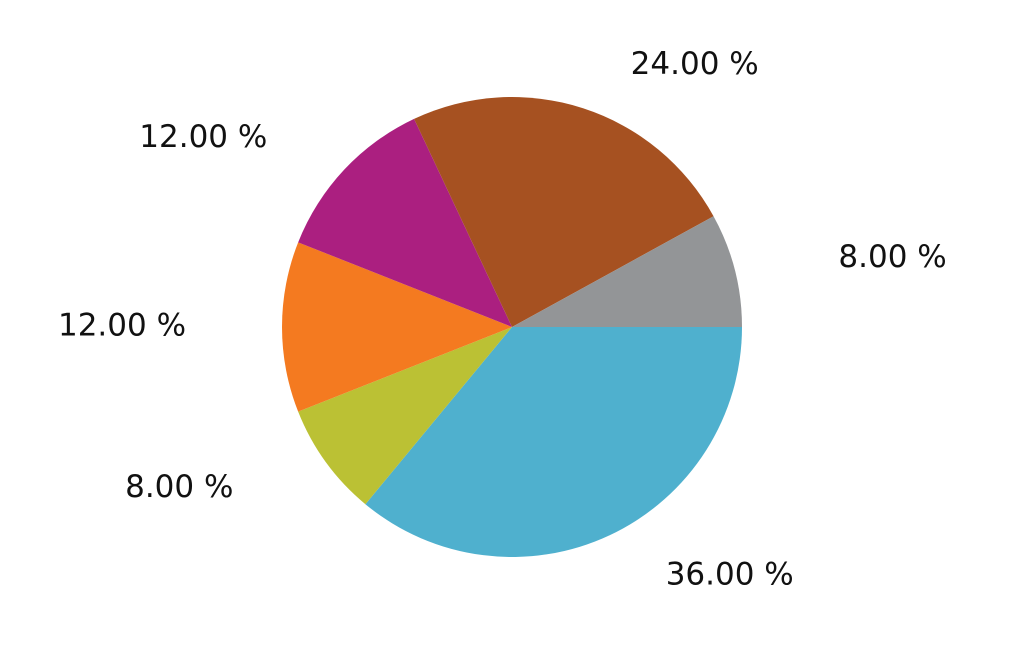 The height and width of the screenshot is (654, 1024). Describe the element at coordinates (695, 64) in the screenshot. I see `data-label: 24.00 %` at that location.